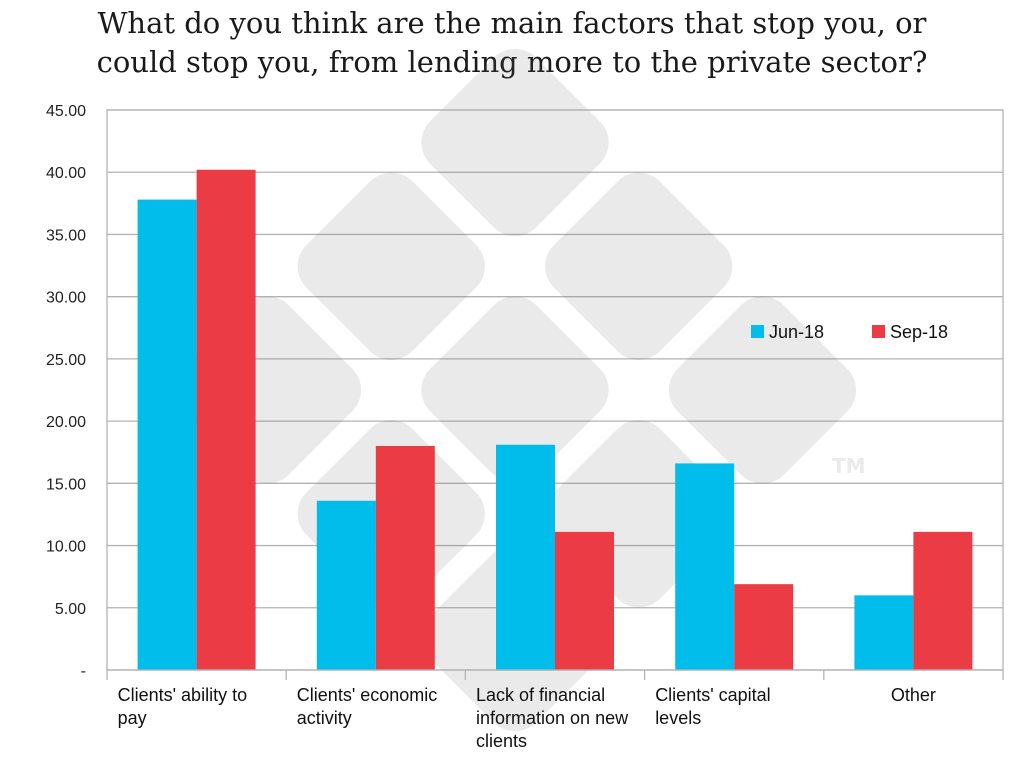  Describe the element at coordinates (66, 111) in the screenshot. I see `y-tick-label: 45.00` at that location.